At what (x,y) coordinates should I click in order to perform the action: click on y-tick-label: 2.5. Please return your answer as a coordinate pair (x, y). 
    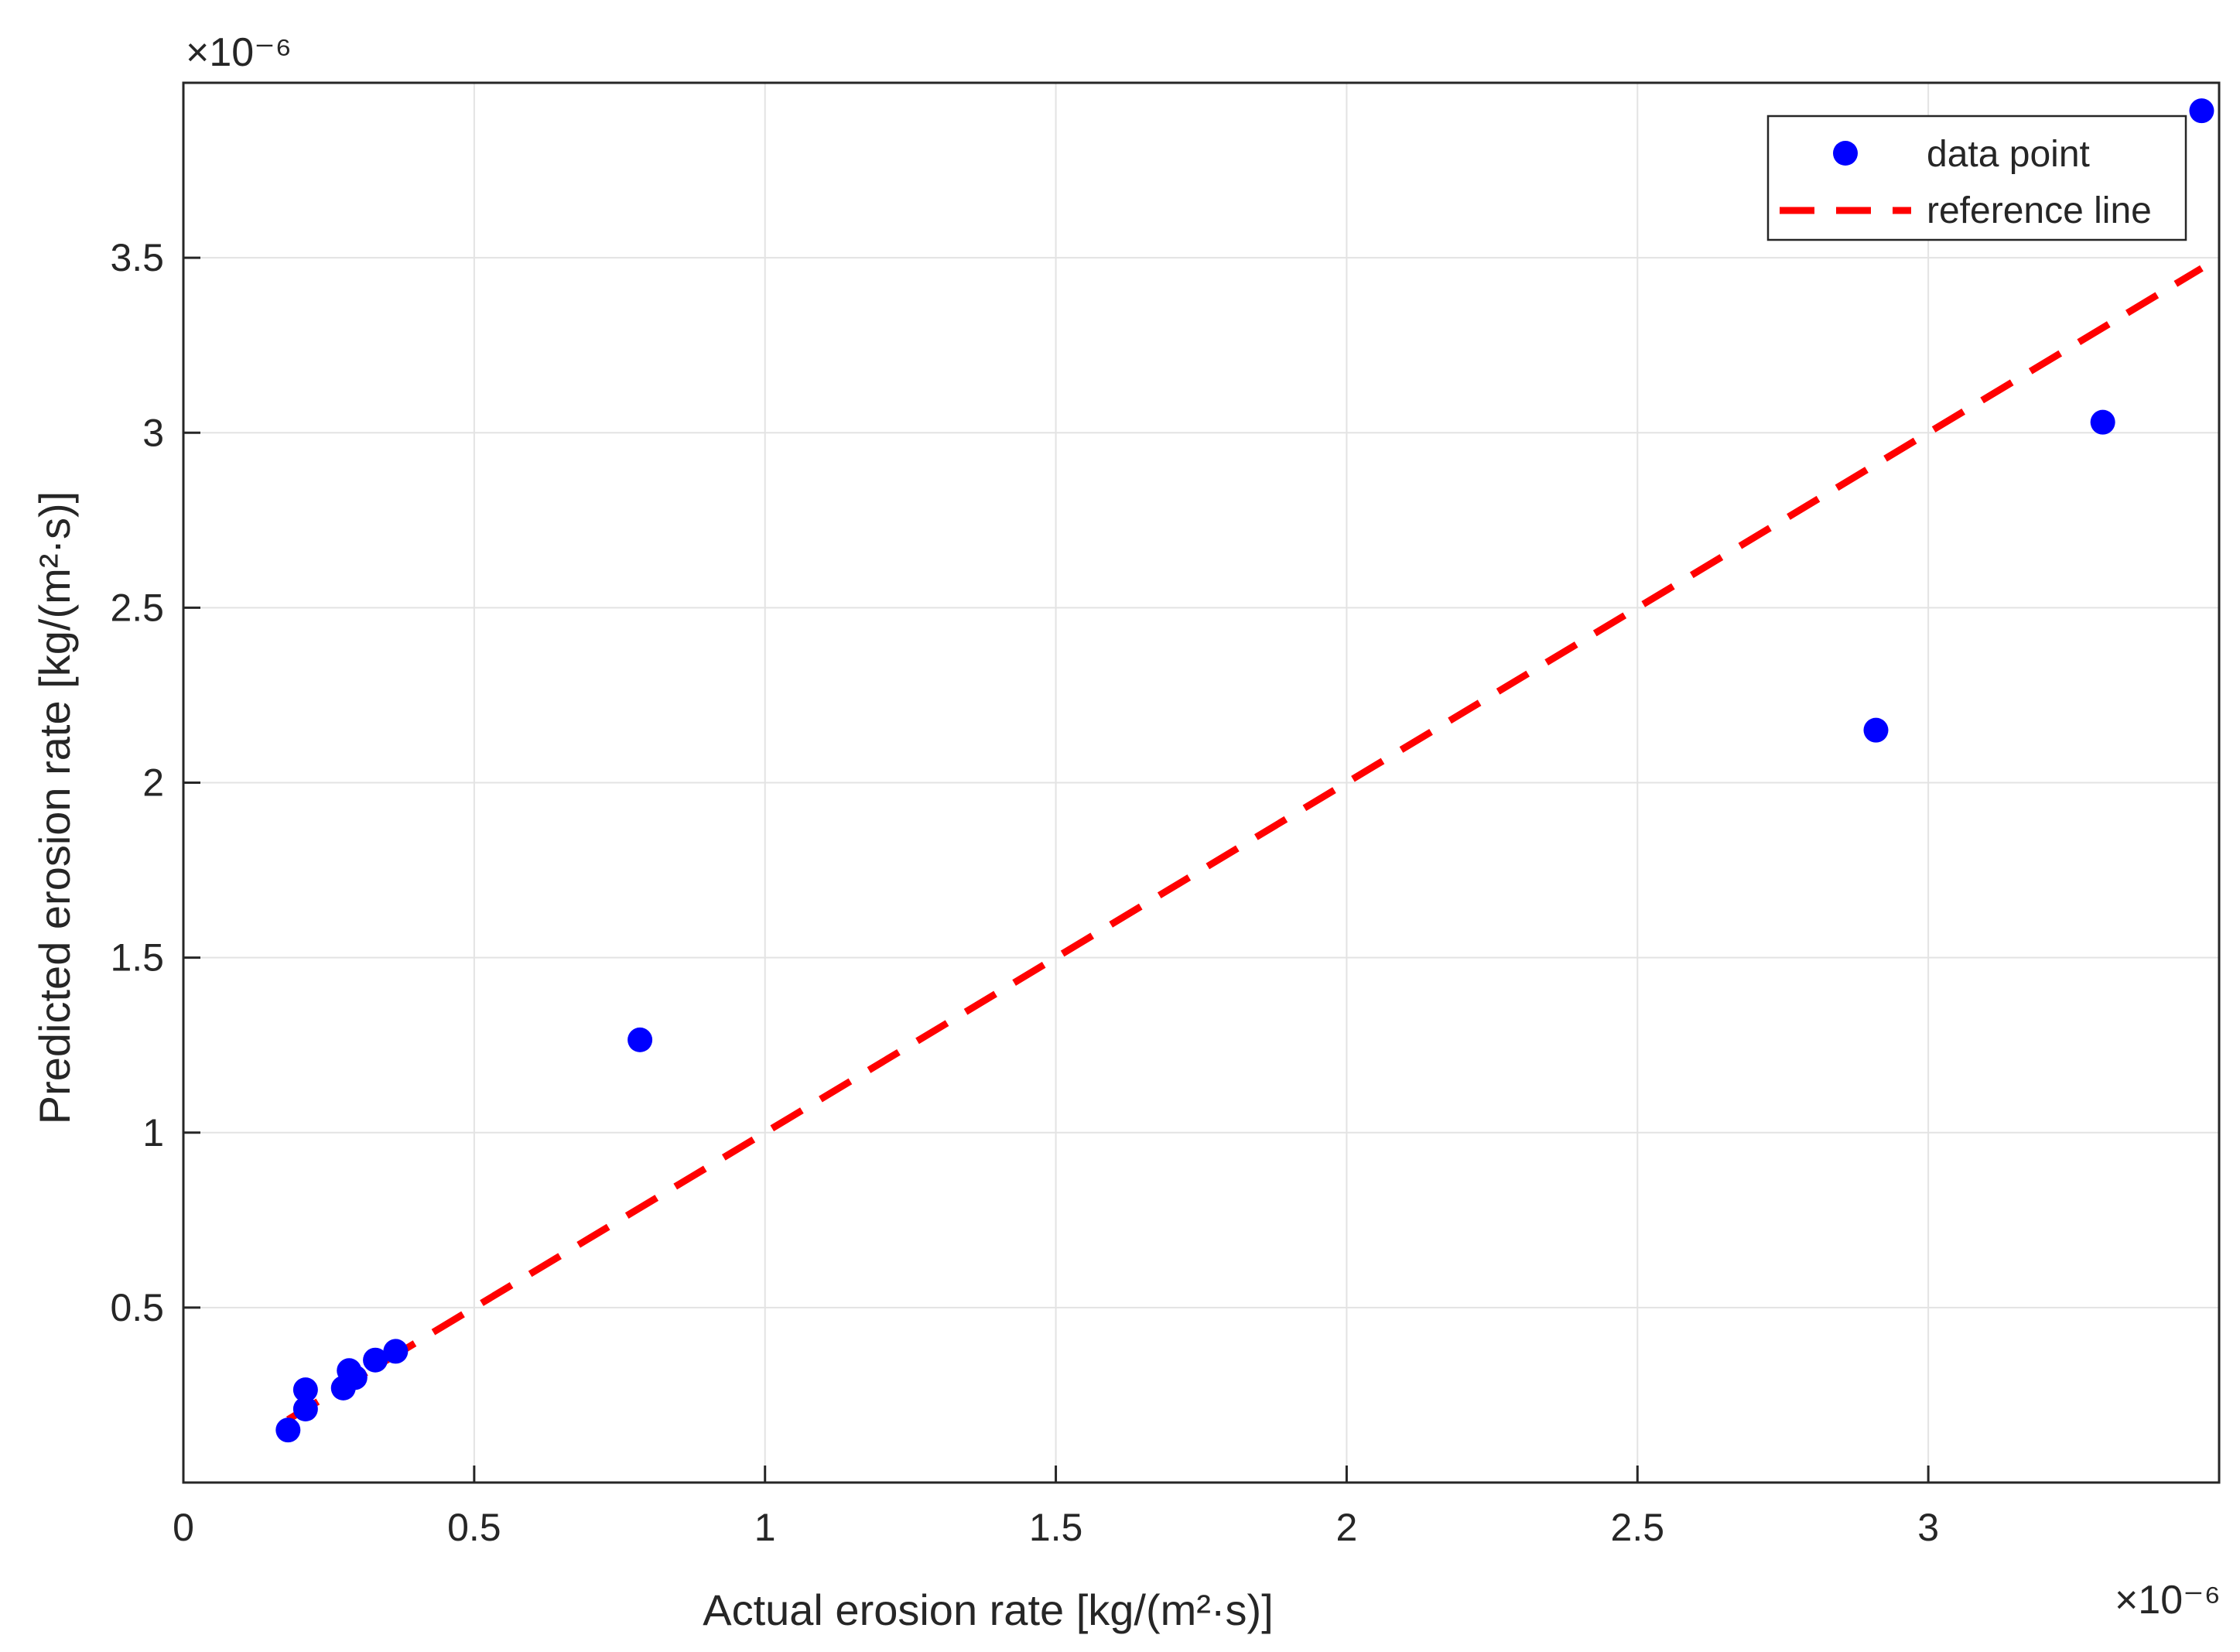
    Looking at the image, I should click on (137, 607).